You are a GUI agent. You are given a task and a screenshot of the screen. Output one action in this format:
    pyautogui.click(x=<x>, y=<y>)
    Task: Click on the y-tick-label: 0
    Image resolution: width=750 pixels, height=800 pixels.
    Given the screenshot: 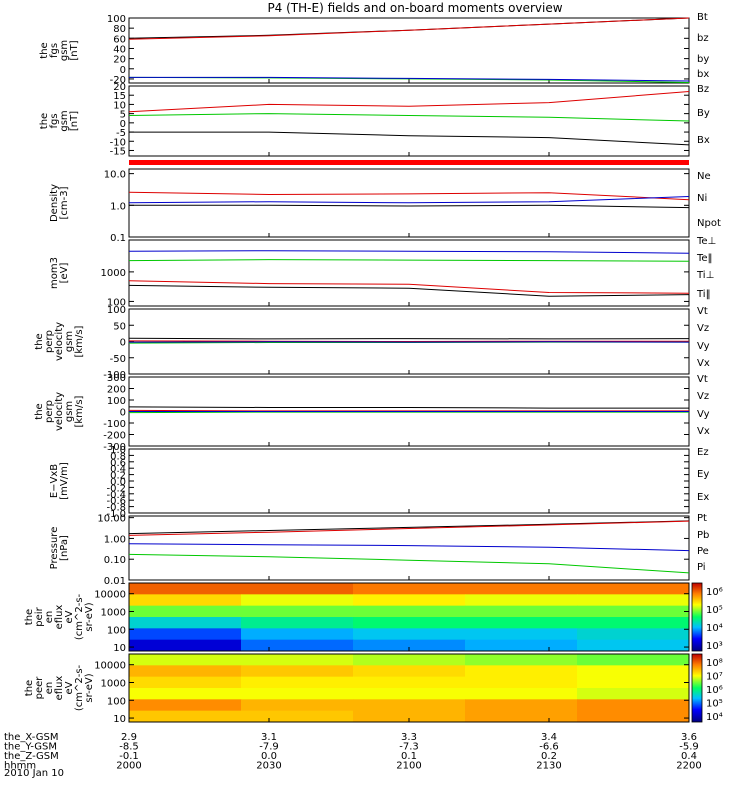 What is the action you would take?
    pyautogui.click(x=123, y=70)
    